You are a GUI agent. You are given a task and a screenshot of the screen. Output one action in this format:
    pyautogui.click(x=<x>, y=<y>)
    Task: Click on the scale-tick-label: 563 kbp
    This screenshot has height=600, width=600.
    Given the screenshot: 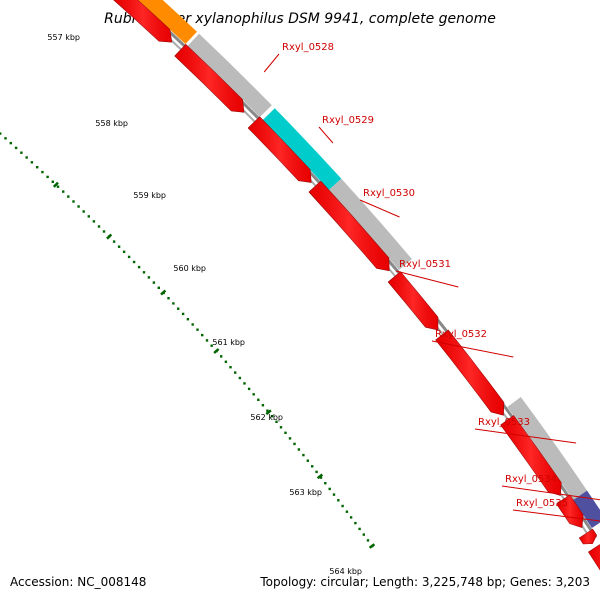 What is the action you would take?
    pyautogui.click(x=305, y=492)
    